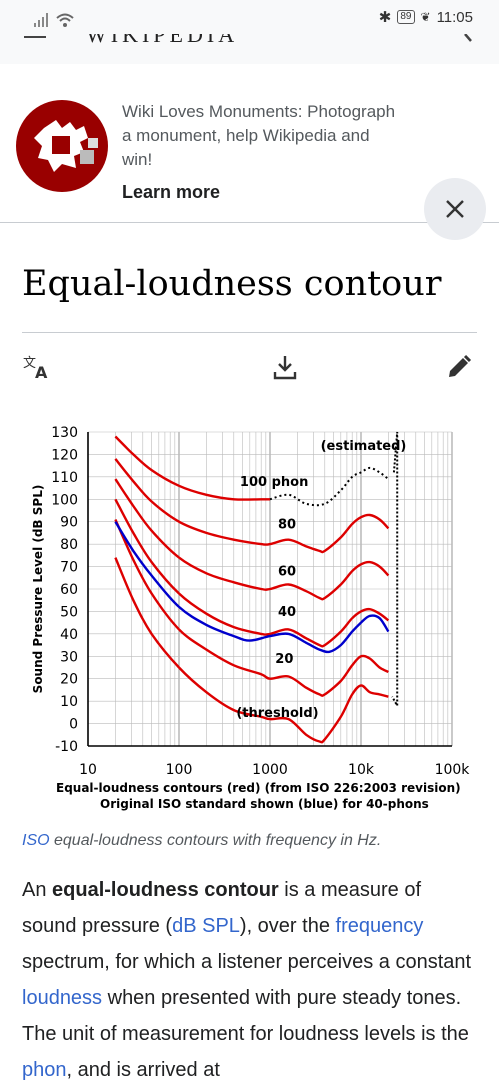 Image resolution: width=499 pixels, height=1088 pixels. I want to click on wifi-icon, so click(65, 20).